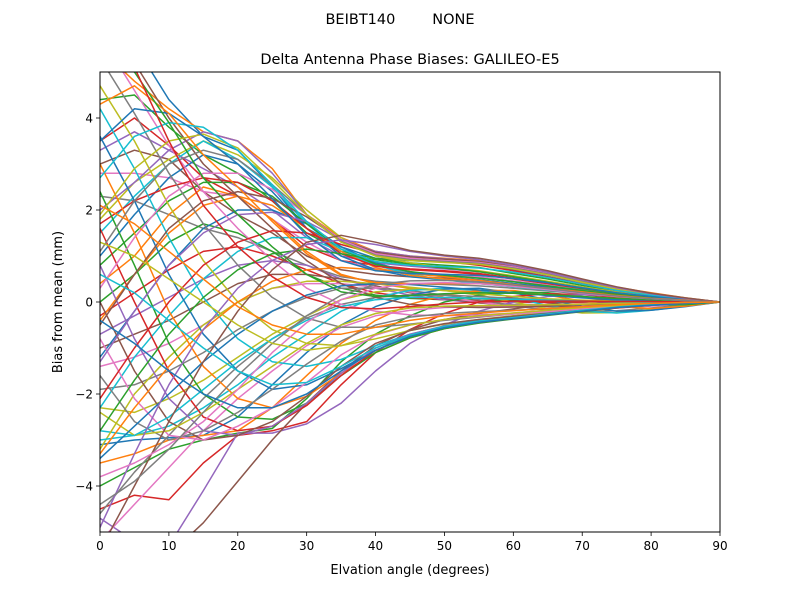 The image size is (800, 600). I want to click on y-tick-label: −4, so click(84, 487).